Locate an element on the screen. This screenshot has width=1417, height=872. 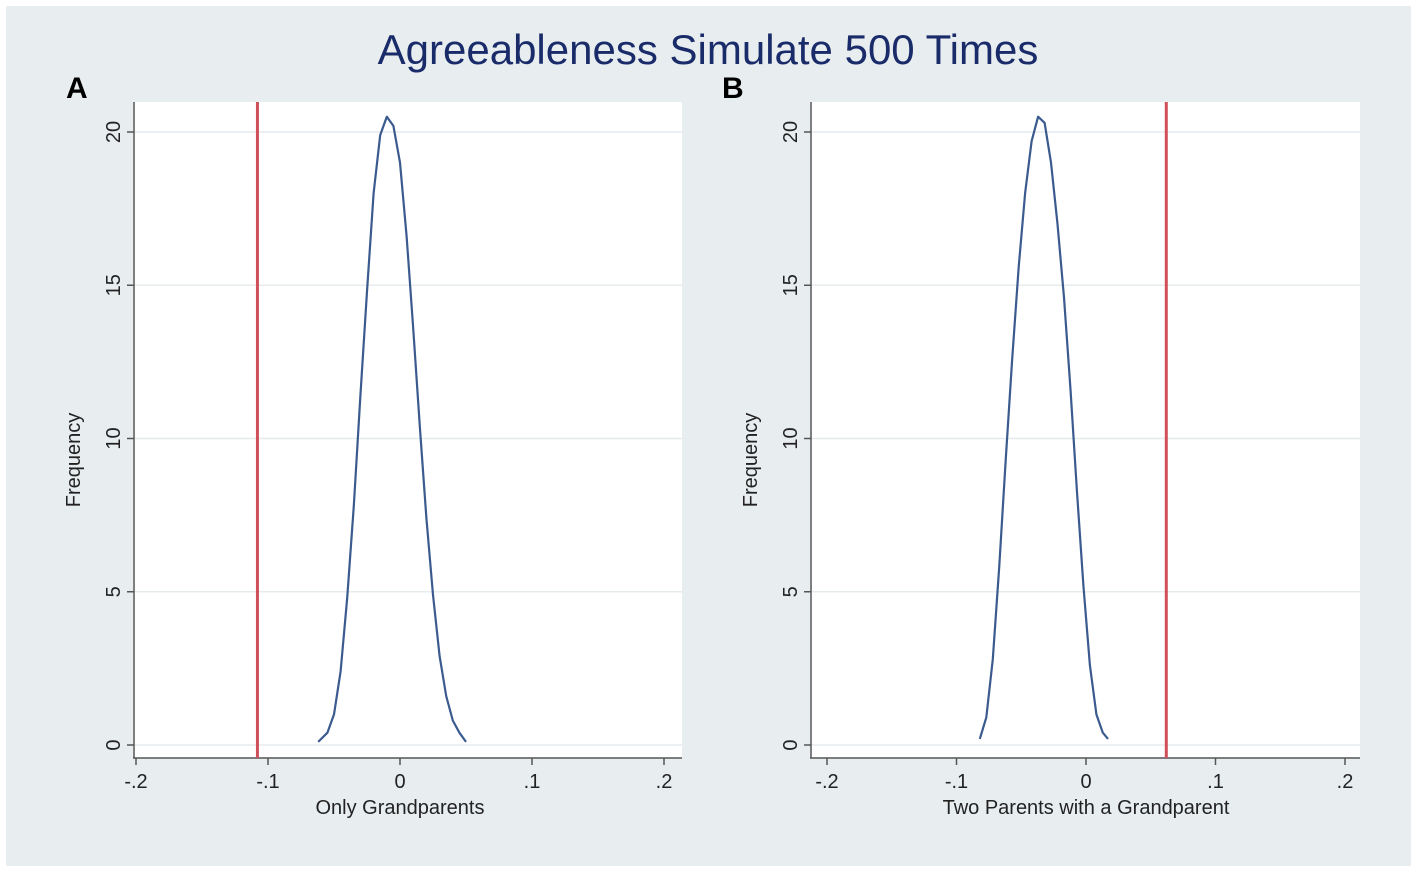
panel-label: B is located at coordinates (733, 88).